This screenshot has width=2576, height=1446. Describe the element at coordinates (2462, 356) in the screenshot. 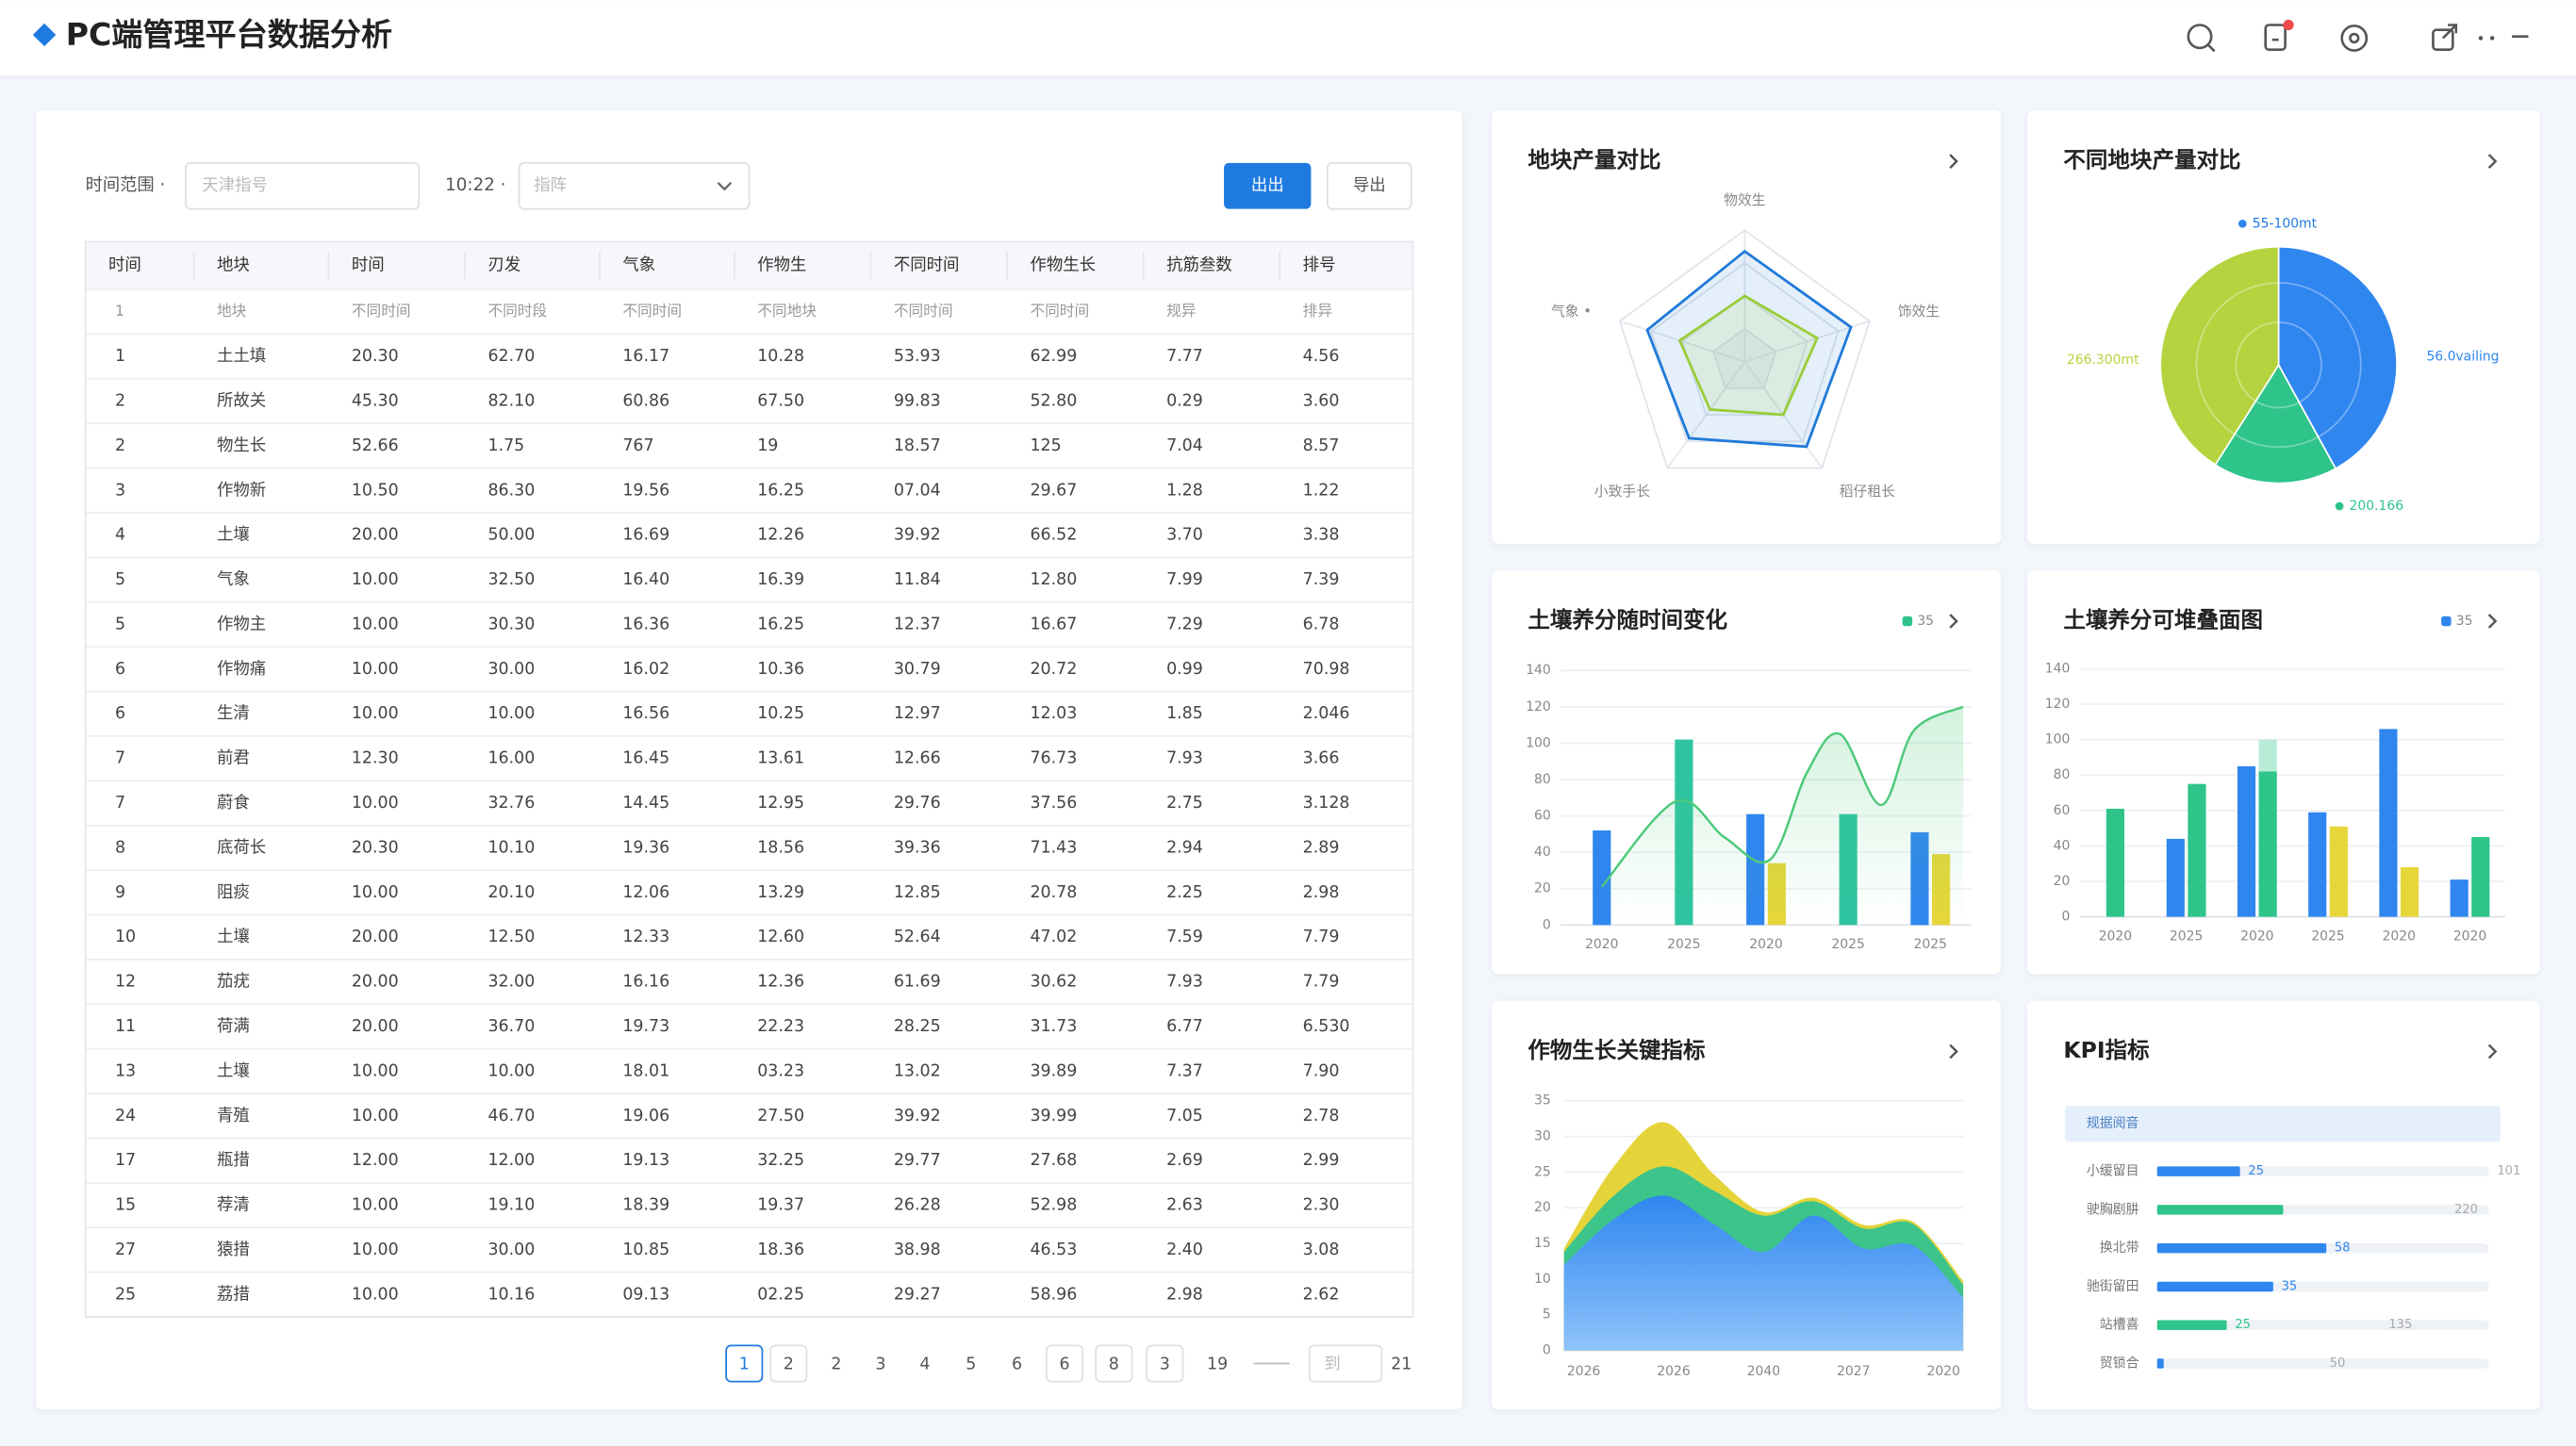

I see `pie-label: 56.0vailing` at that location.